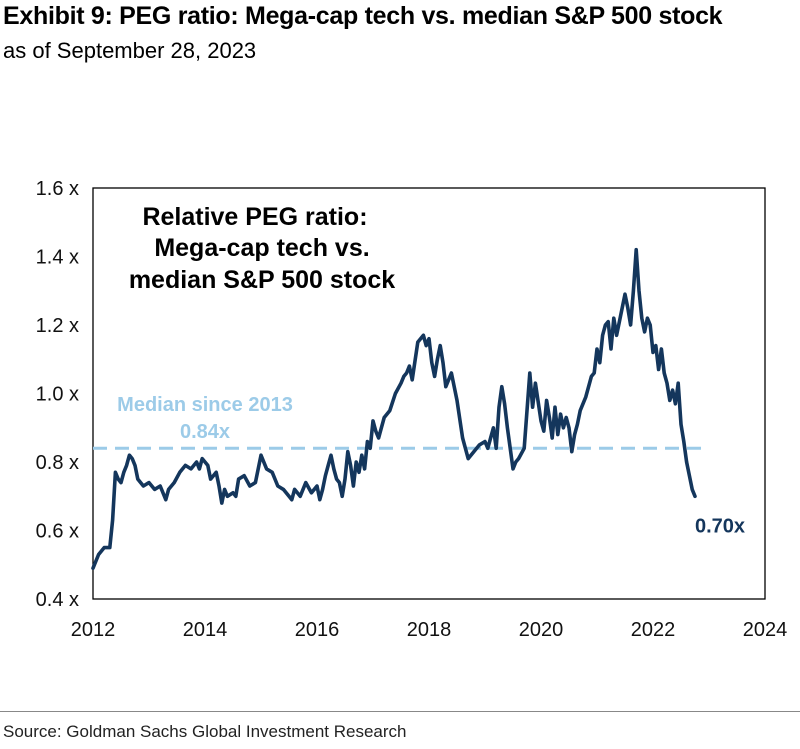  What do you see at coordinates (130, 50) in the screenshot?
I see `page-subtitle: as of September 28, 2023` at bounding box center [130, 50].